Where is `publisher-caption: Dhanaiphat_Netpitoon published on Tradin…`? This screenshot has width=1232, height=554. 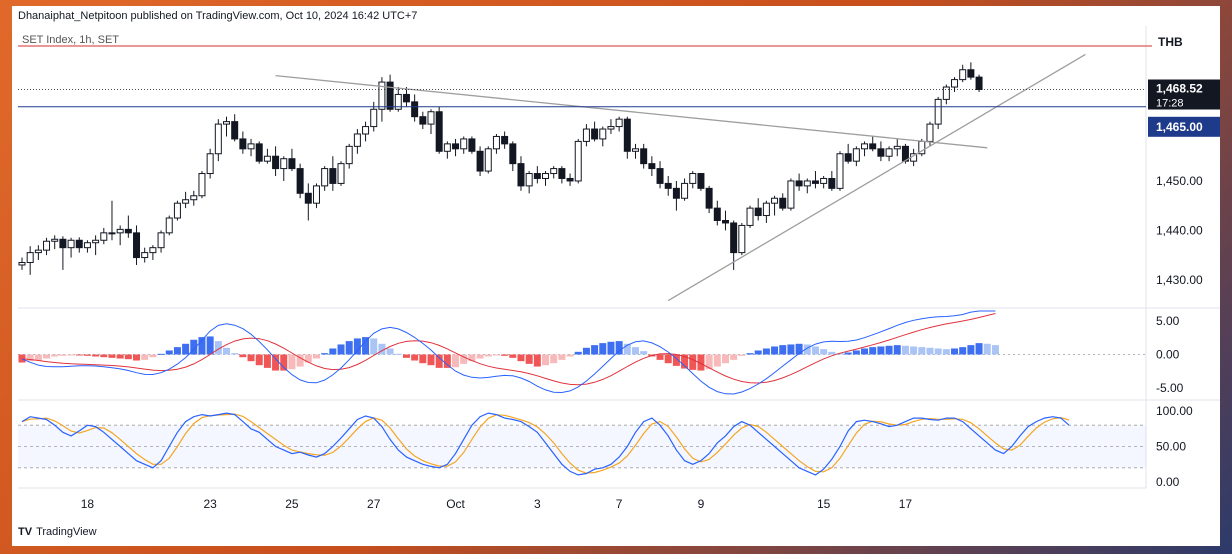 publisher-caption: Dhanaiphat_Netpitoon published on Tradin… is located at coordinates (218, 16).